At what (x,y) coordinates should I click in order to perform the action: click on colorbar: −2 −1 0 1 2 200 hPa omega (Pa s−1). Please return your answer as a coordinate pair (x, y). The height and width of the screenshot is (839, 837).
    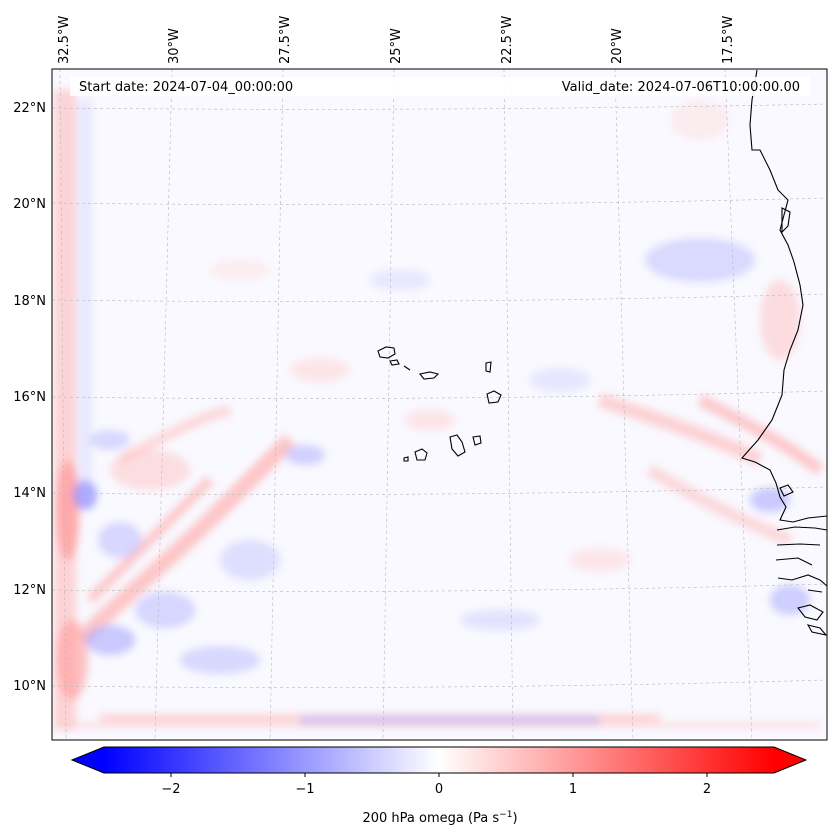
    Looking at the image, I should click on (439, 786).